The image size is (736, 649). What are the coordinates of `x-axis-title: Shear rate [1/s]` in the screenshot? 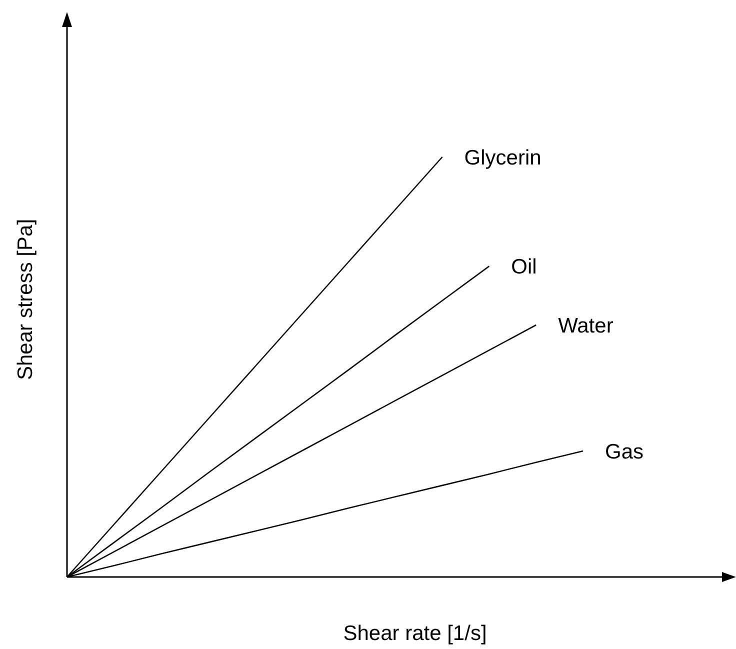 It's located at (415, 633).